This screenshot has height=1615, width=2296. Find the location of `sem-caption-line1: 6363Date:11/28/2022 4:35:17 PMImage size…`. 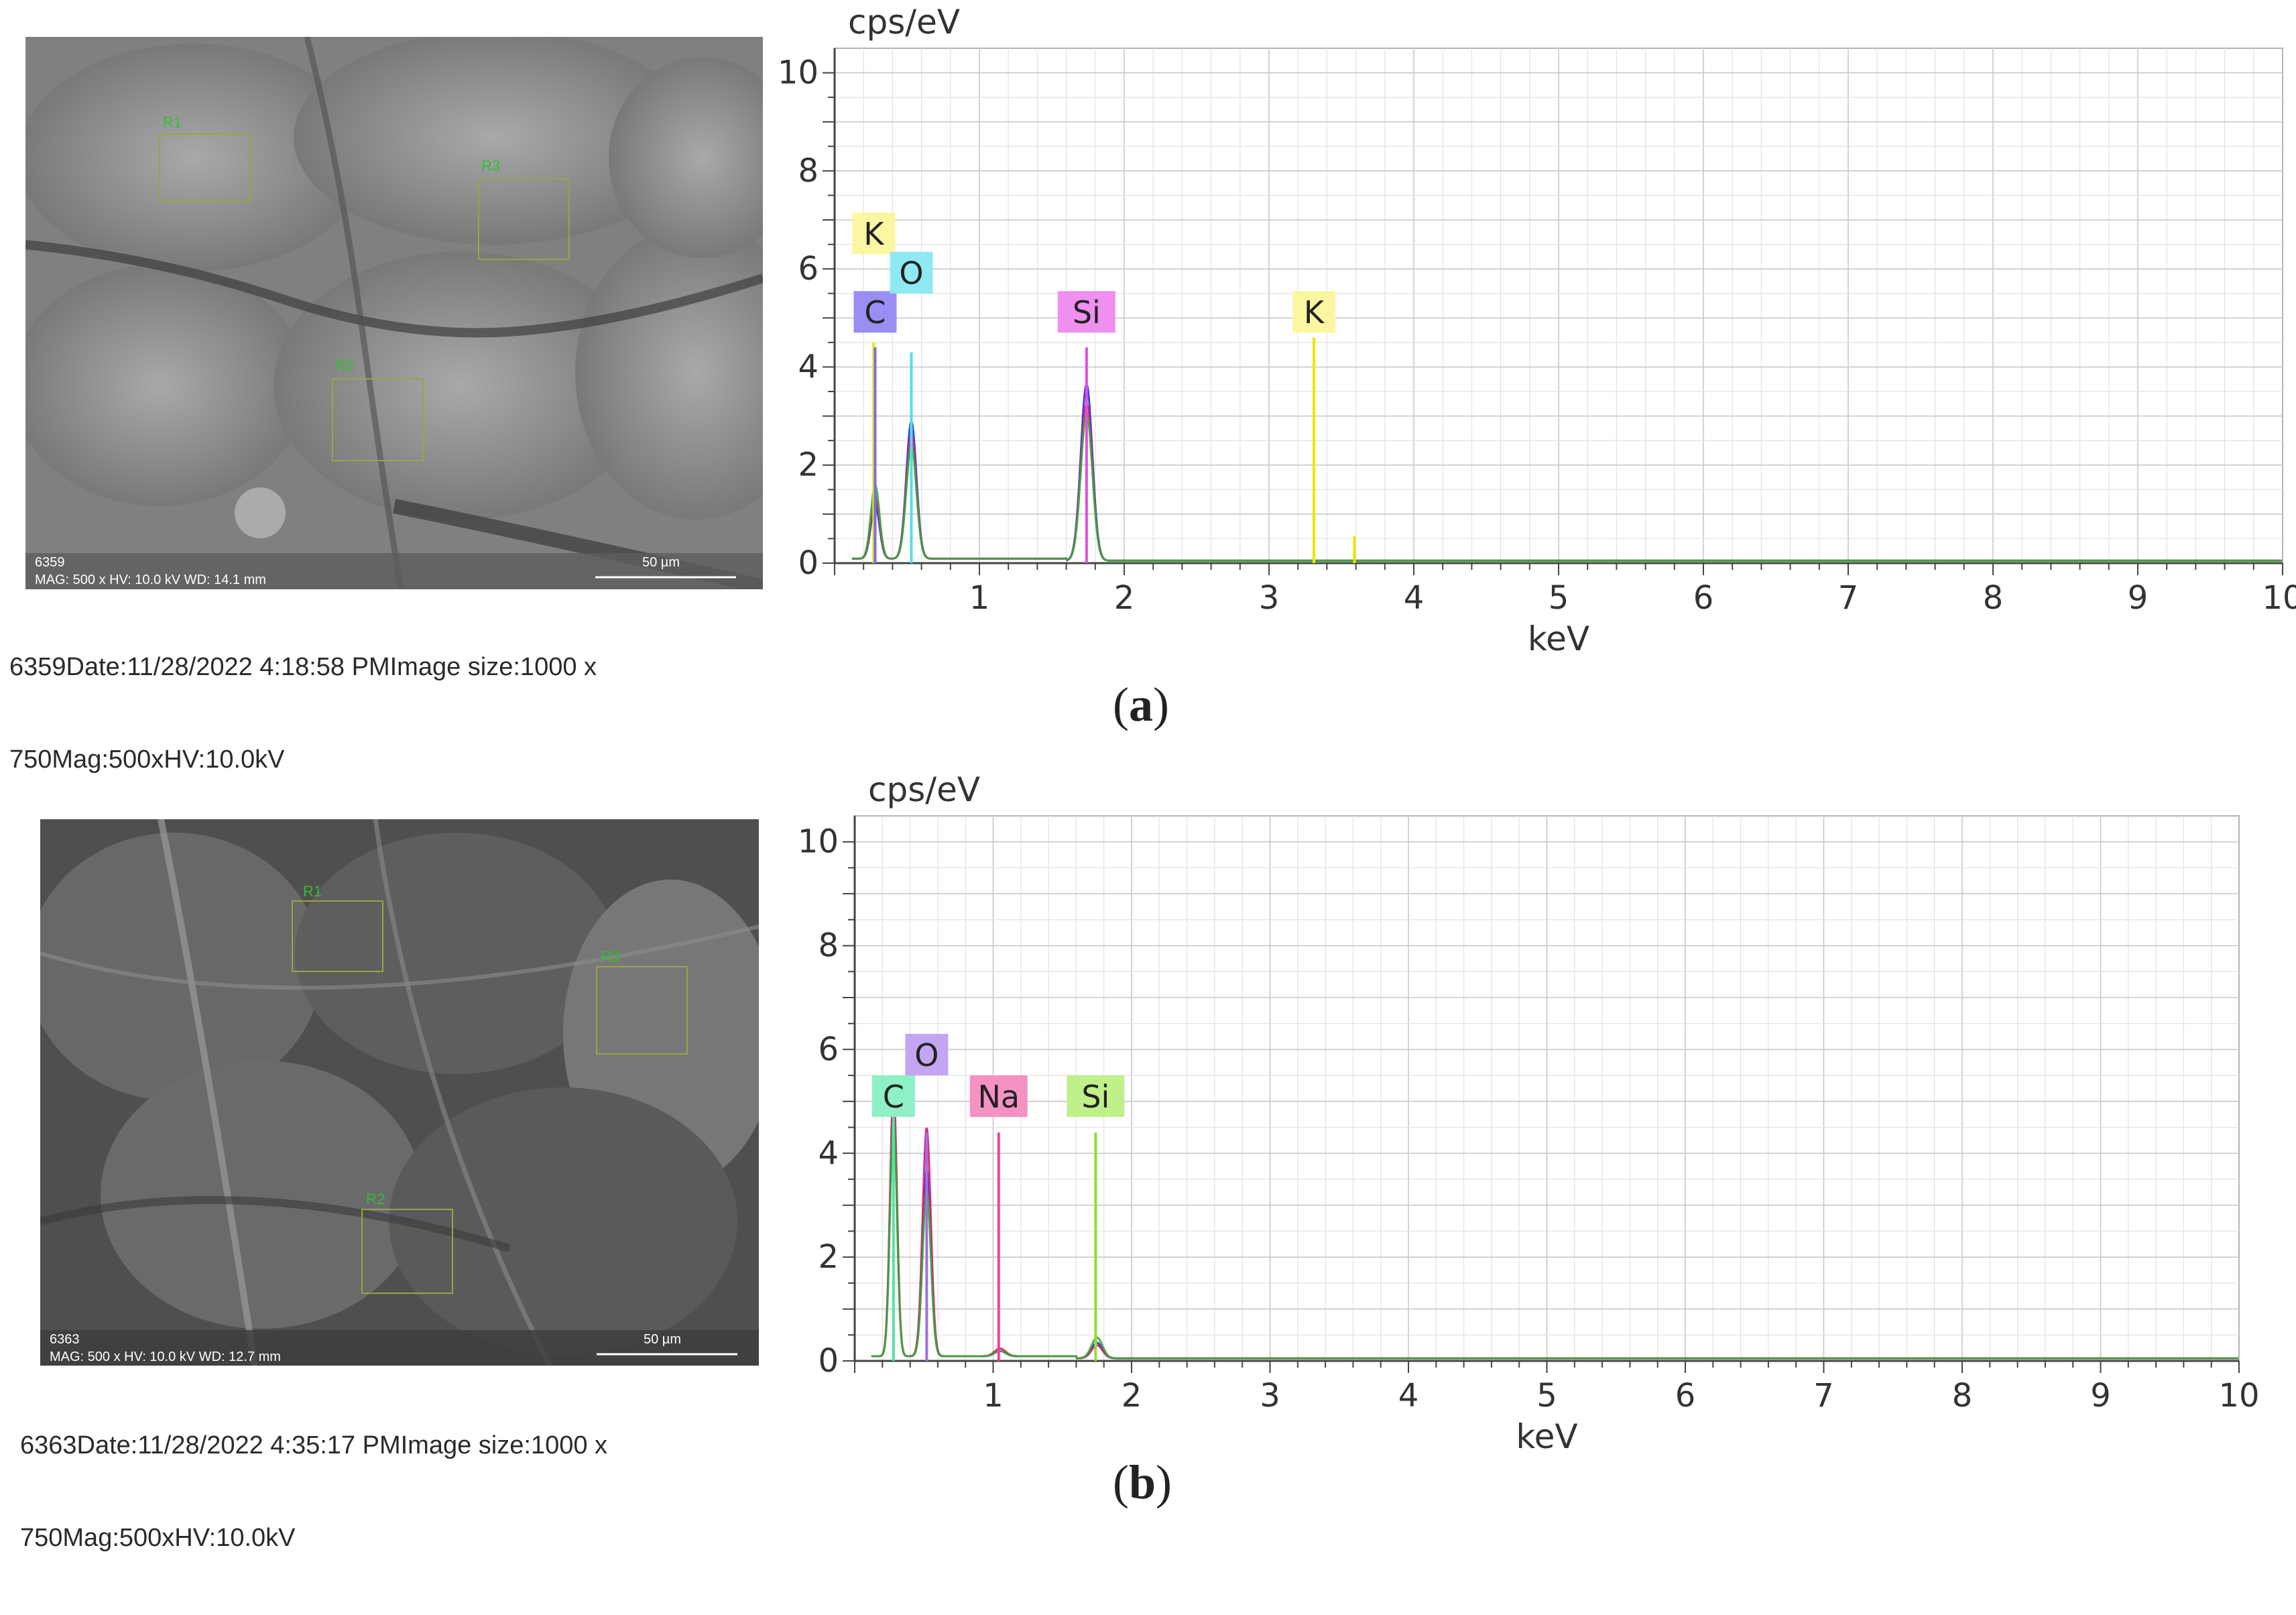

sem-caption-line1: 6363Date:11/28/2022 4:35:17 PMImage size… is located at coordinates (314, 1445).